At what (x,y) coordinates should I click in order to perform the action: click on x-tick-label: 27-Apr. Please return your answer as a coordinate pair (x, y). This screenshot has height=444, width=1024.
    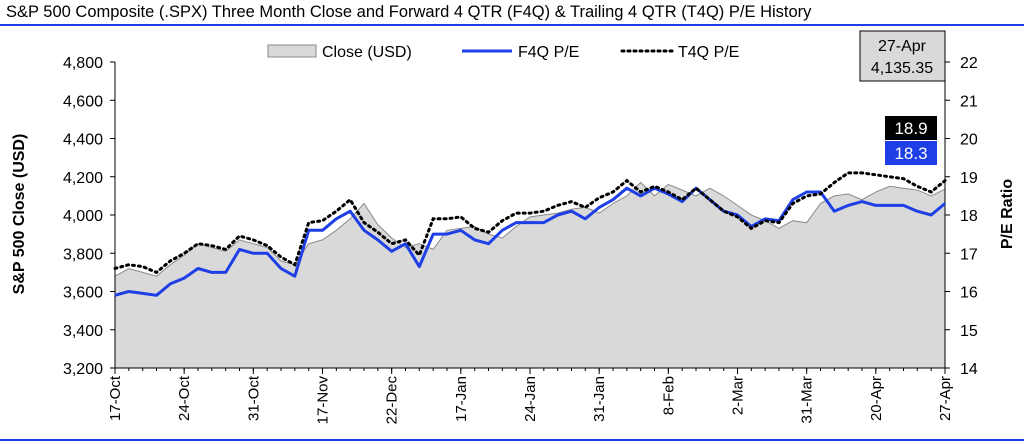
    Looking at the image, I should click on (945, 398).